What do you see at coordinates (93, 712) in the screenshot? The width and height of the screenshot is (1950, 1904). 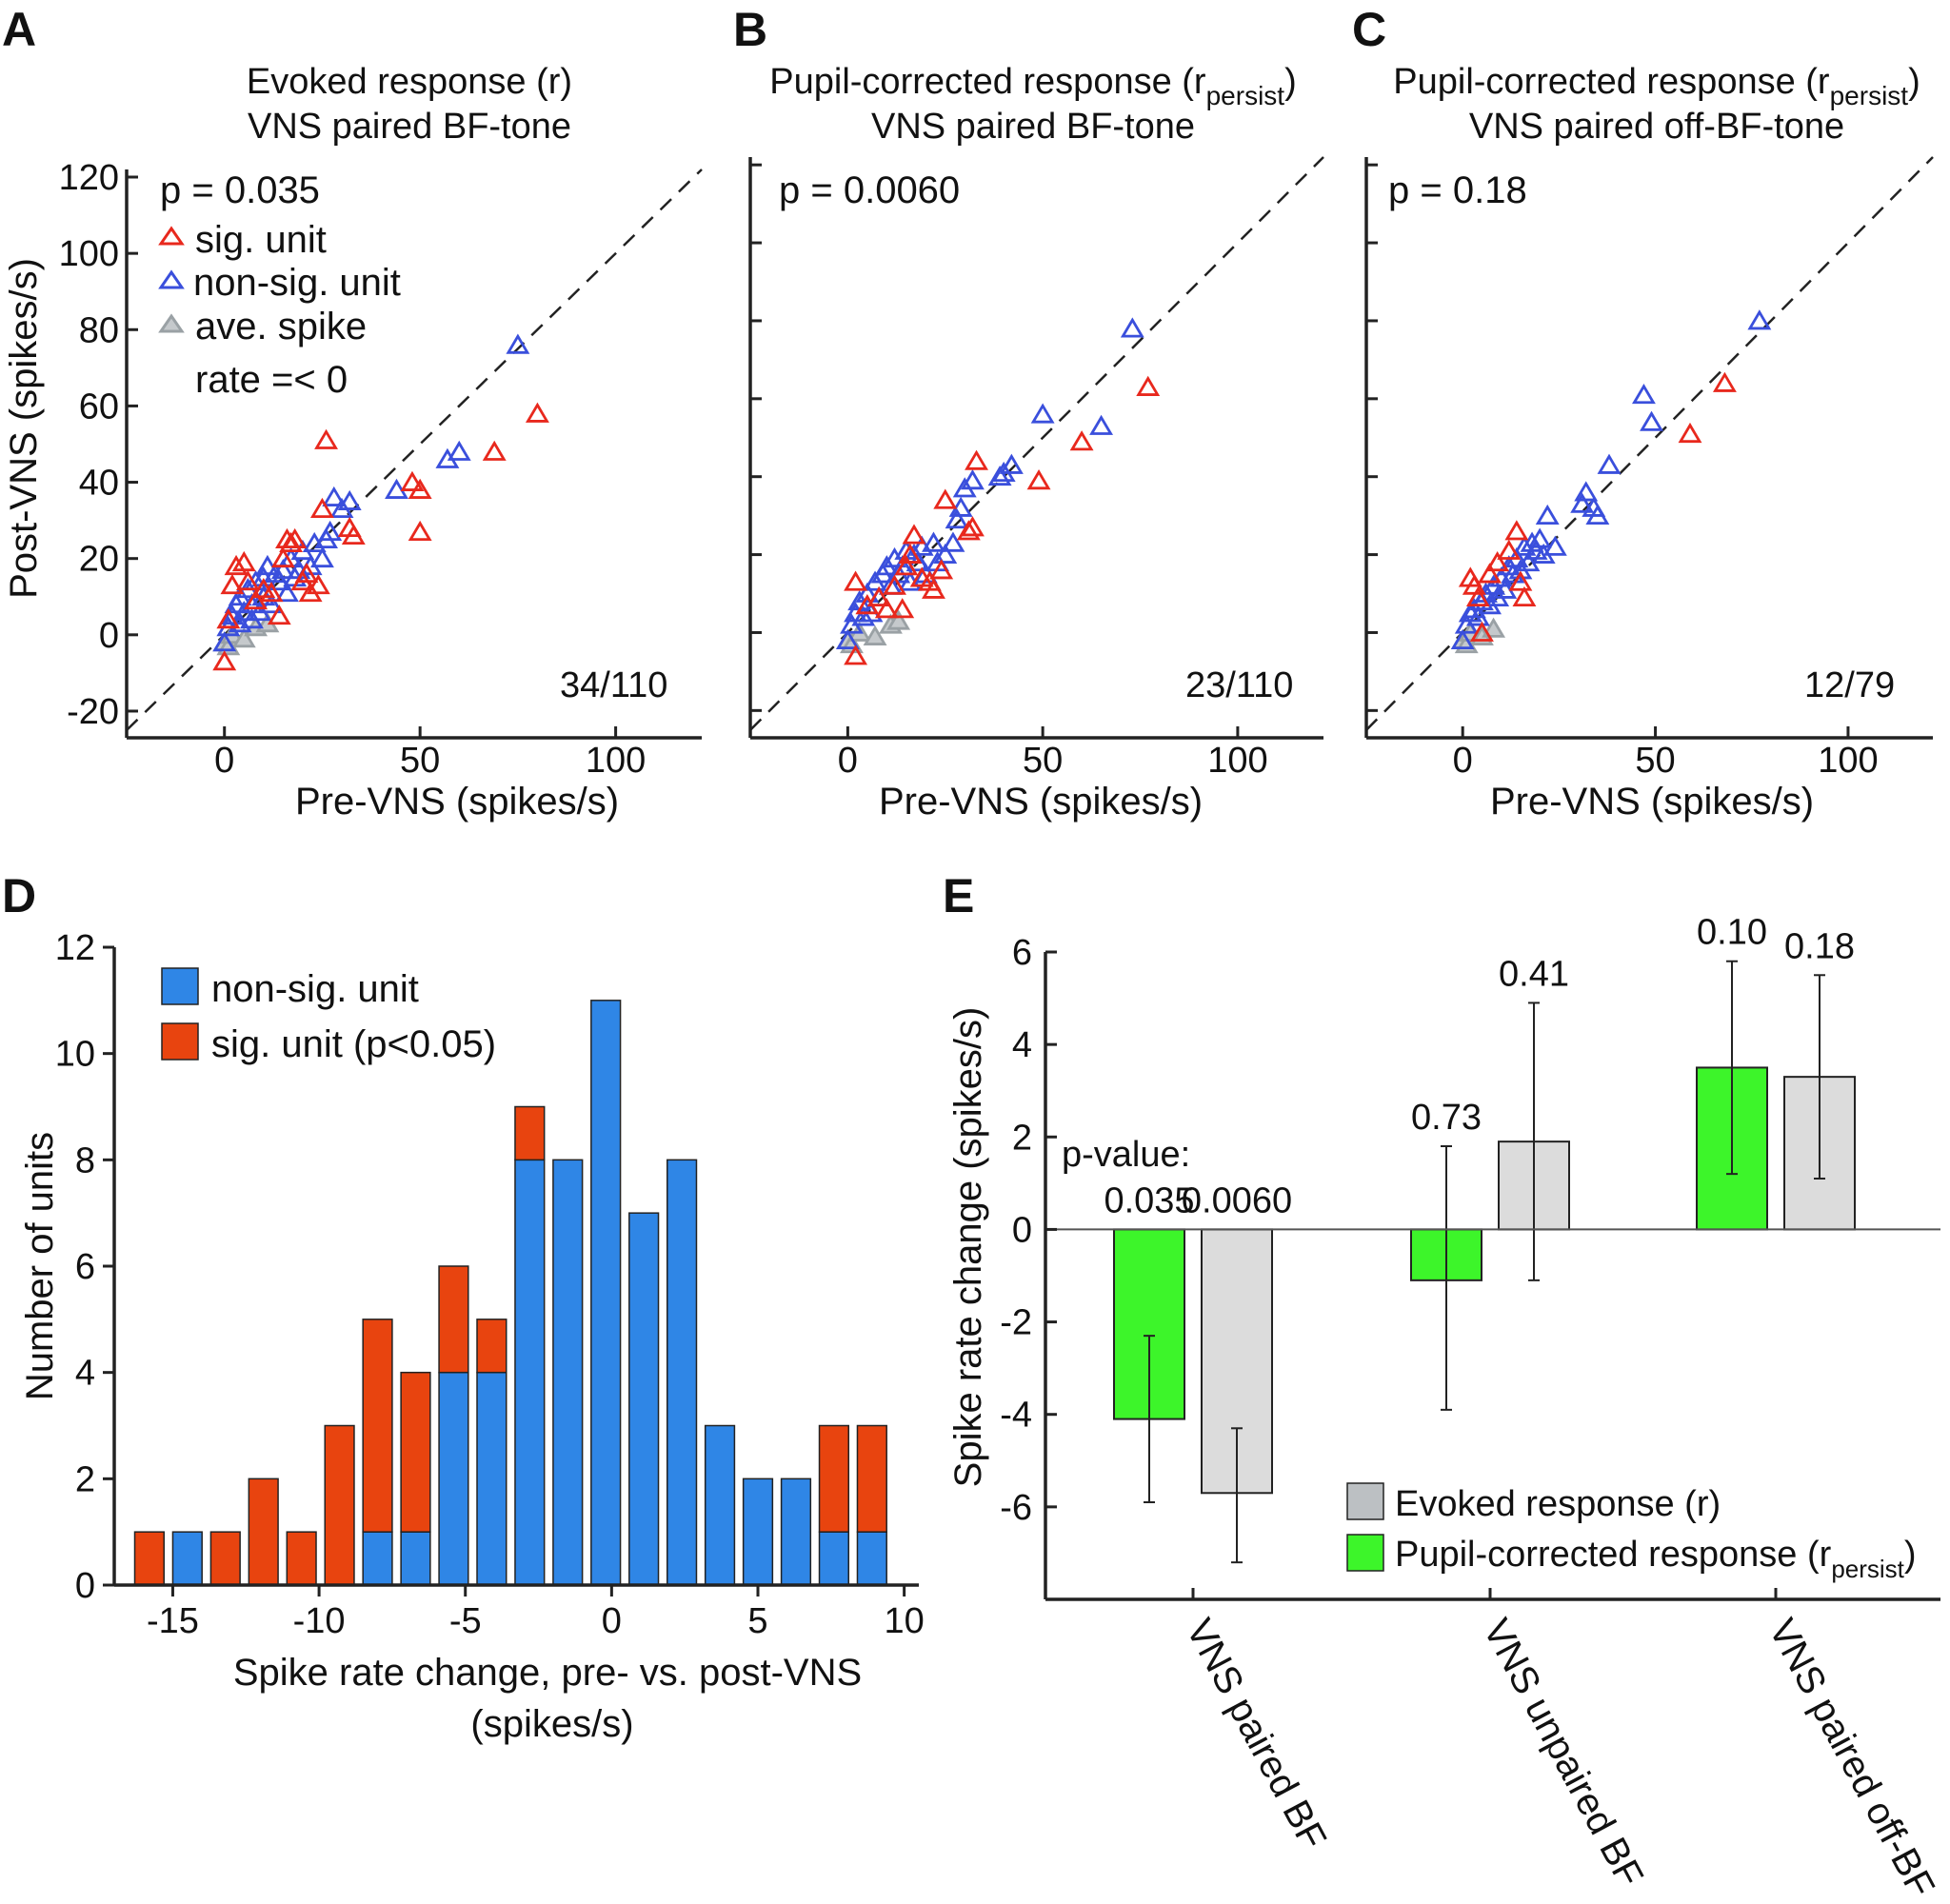 I see `y-tick-label: -20` at bounding box center [93, 712].